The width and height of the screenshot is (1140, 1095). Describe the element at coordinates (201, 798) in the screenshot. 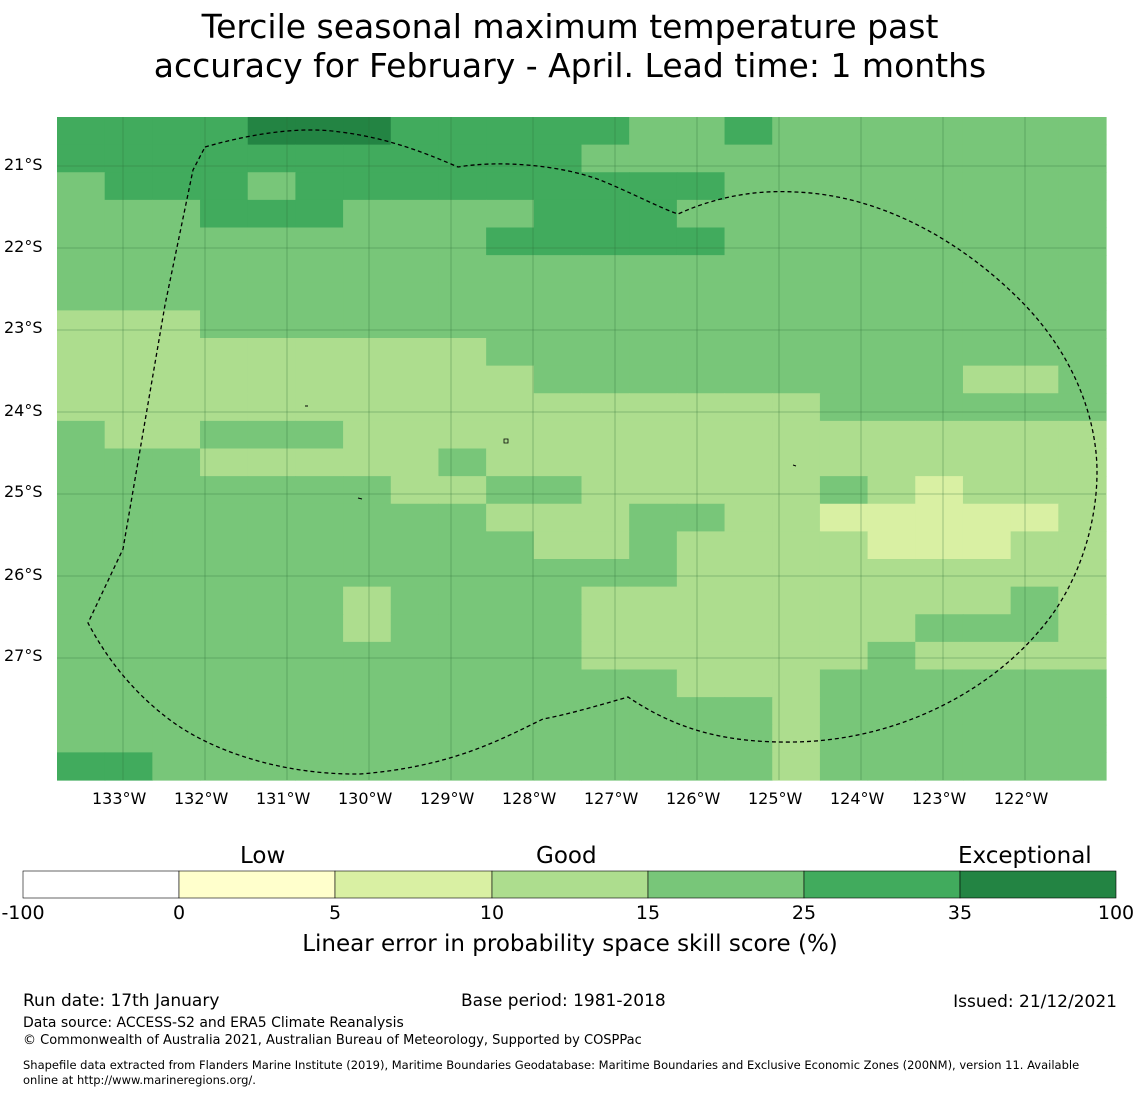

I see `lon-label: 132°W` at that location.